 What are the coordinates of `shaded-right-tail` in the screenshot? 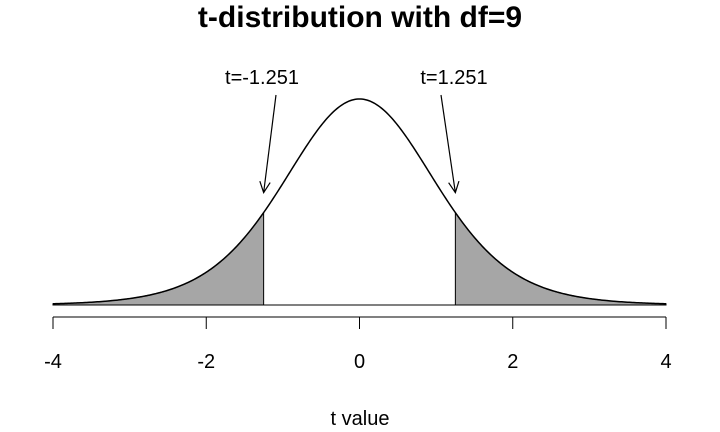 It's located at (560, 258).